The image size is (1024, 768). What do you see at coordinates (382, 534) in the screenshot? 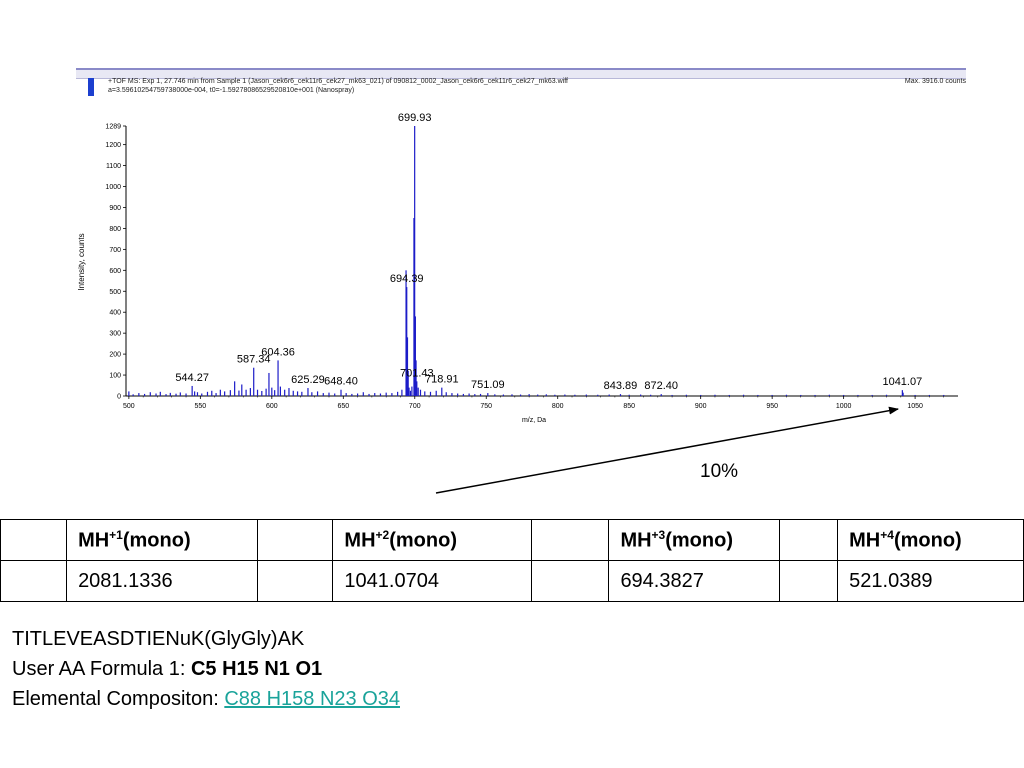
I see `charge-superscript: +2` at bounding box center [382, 534].